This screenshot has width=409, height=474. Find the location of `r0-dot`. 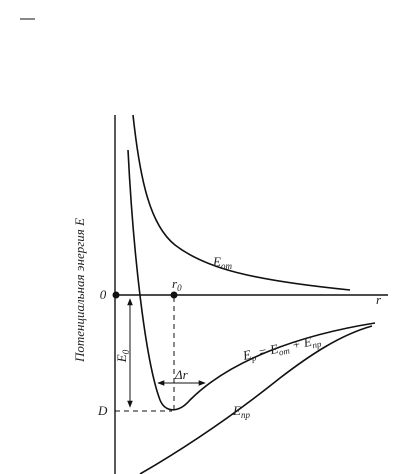

r0-dot is located at coordinates (174, 295).